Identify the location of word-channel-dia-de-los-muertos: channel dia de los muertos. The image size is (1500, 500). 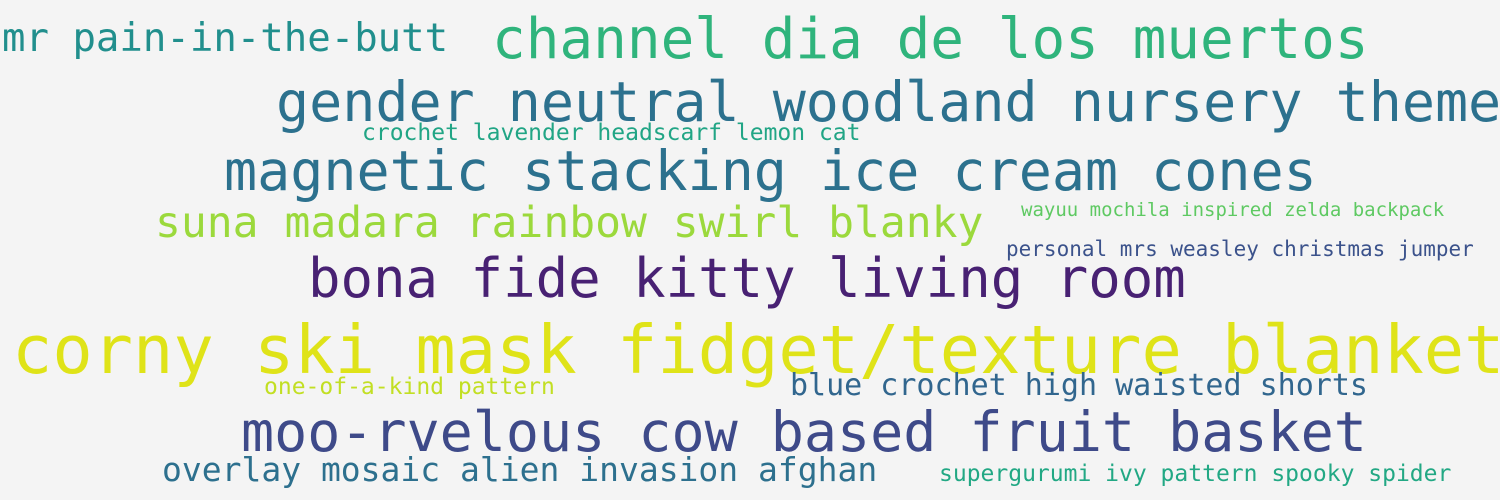
(930, 39).